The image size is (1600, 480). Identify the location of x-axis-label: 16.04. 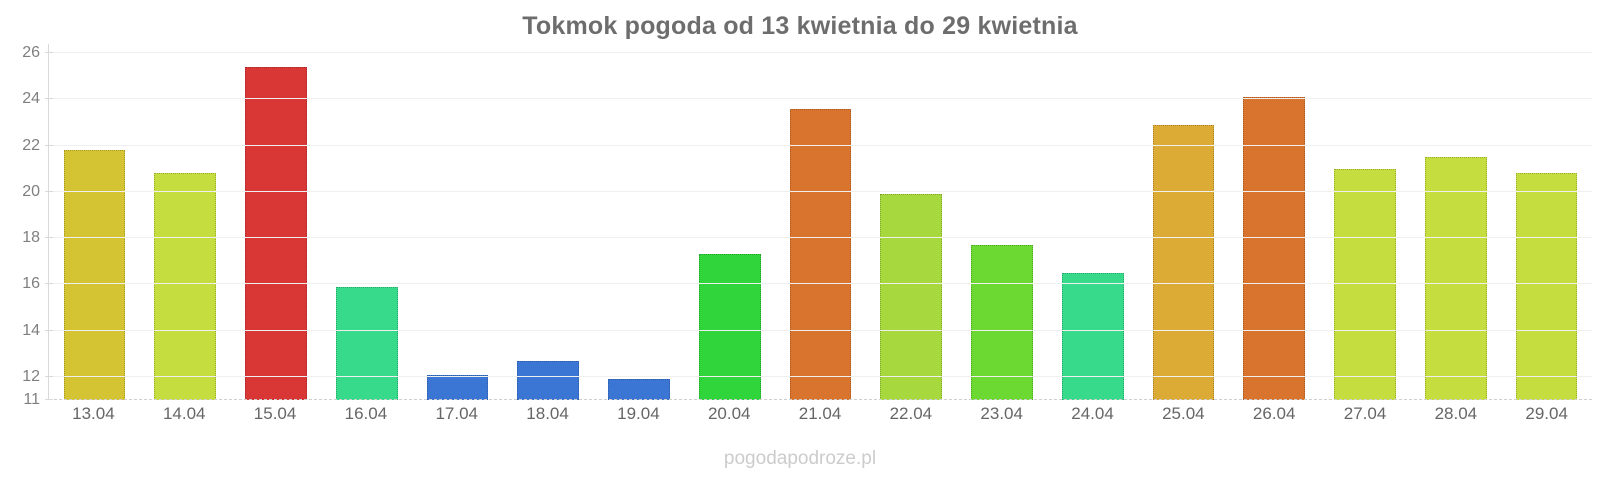
(366, 413).